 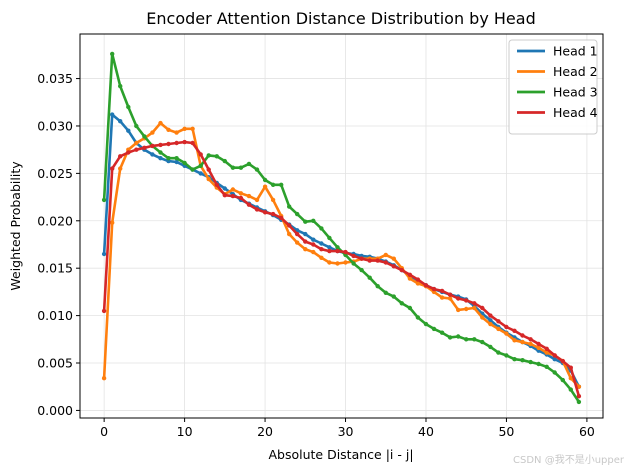 What do you see at coordinates (104, 431) in the screenshot?
I see `x-tick-label: 0` at bounding box center [104, 431].